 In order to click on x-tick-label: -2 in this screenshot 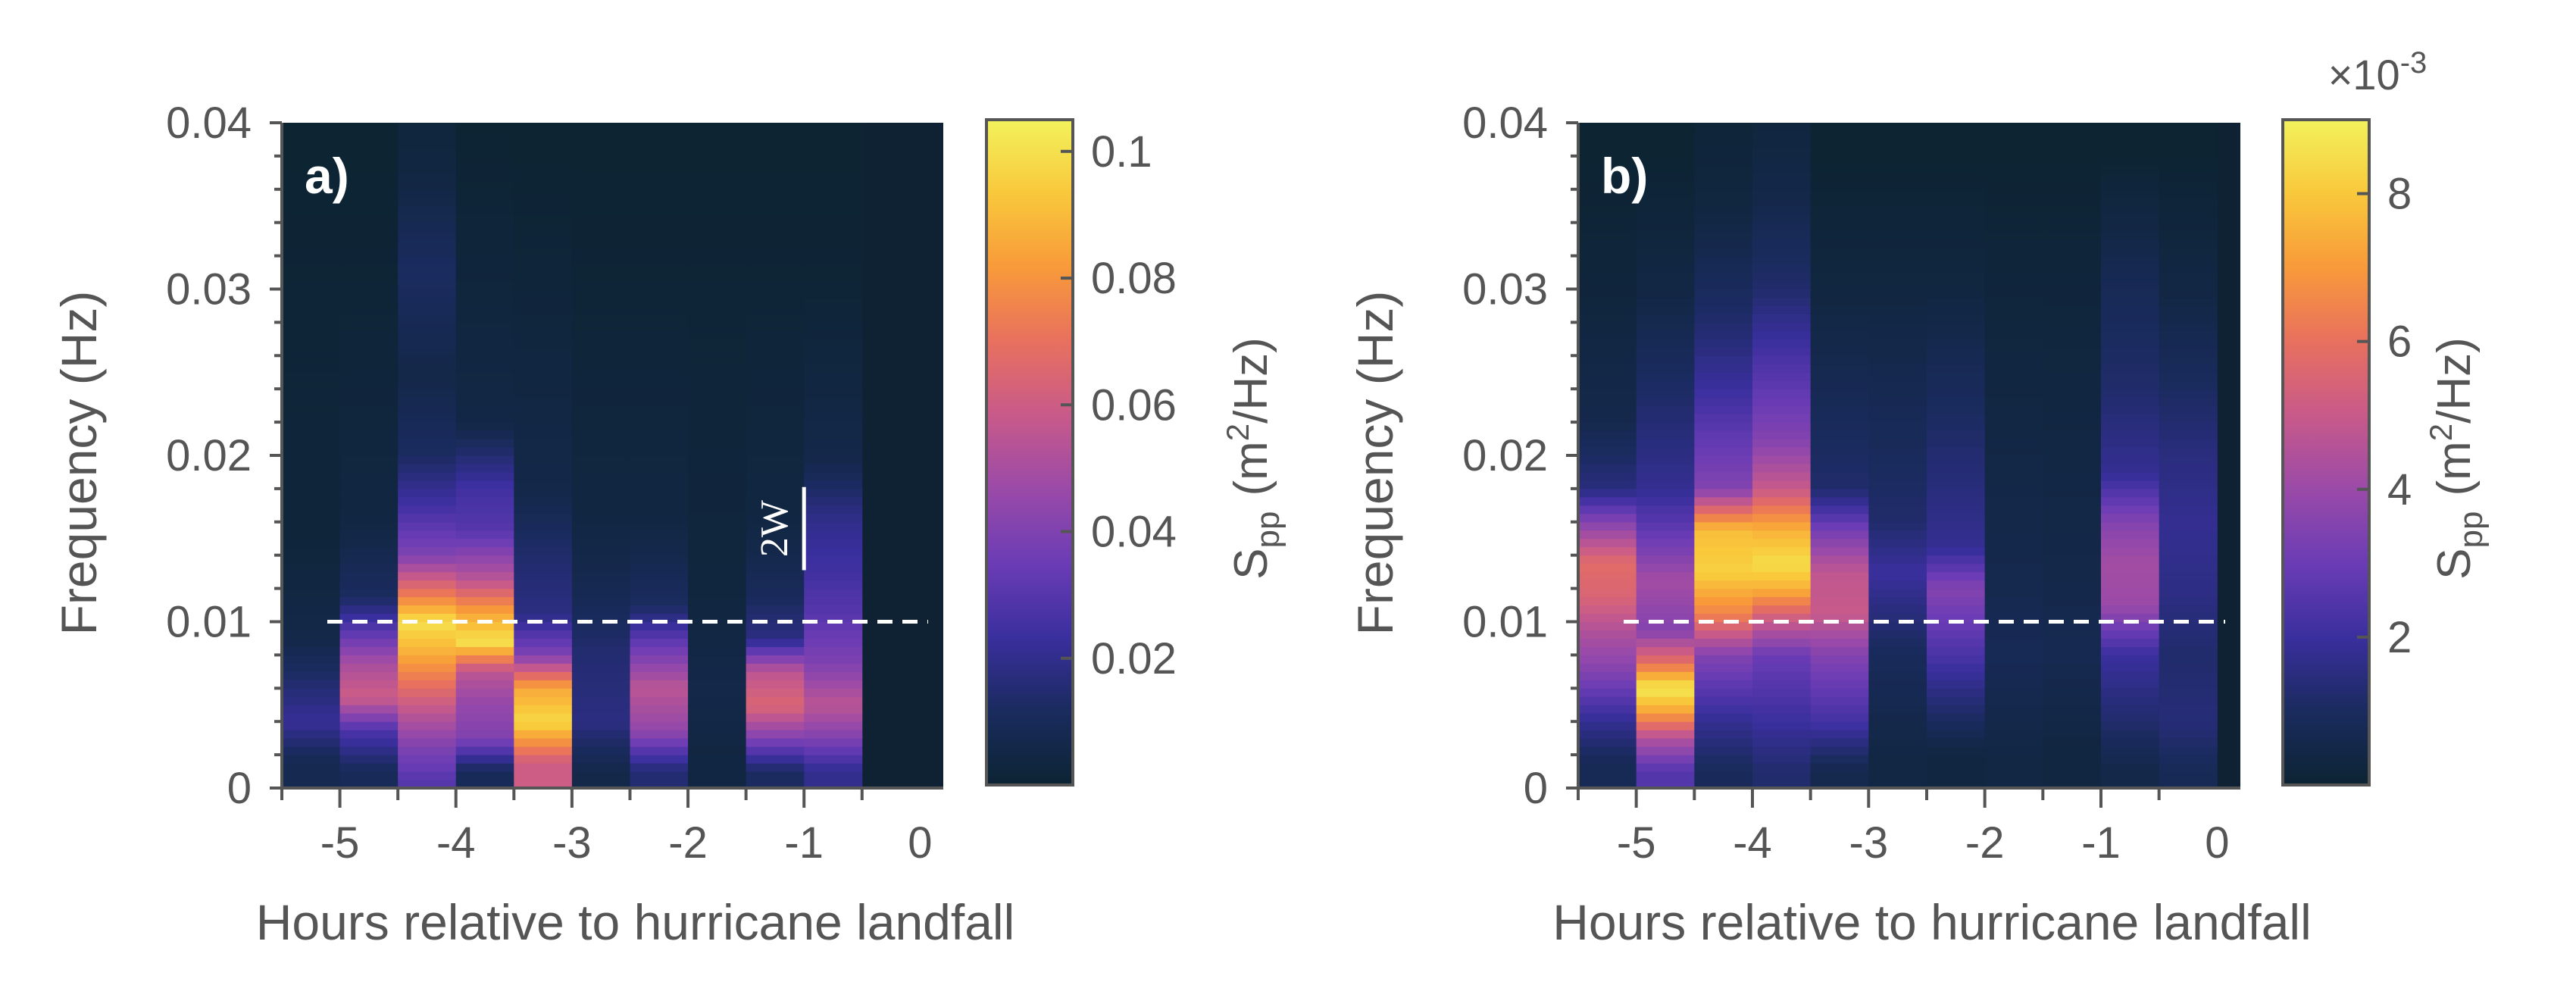, I will do `click(688, 843)`.